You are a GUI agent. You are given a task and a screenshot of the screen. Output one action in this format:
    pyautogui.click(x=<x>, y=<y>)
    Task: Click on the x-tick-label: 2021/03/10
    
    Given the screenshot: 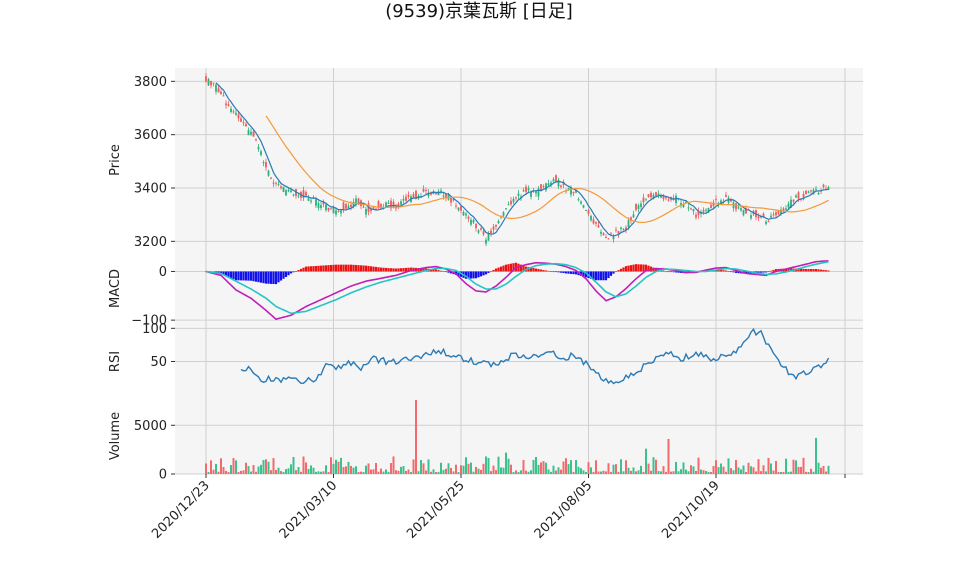 What is the action you would take?
    pyautogui.click(x=309, y=510)
    